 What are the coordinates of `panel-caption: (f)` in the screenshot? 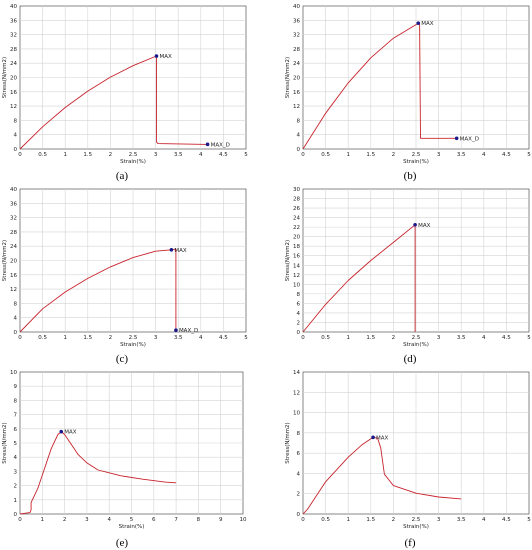 It's located at (410, 543).